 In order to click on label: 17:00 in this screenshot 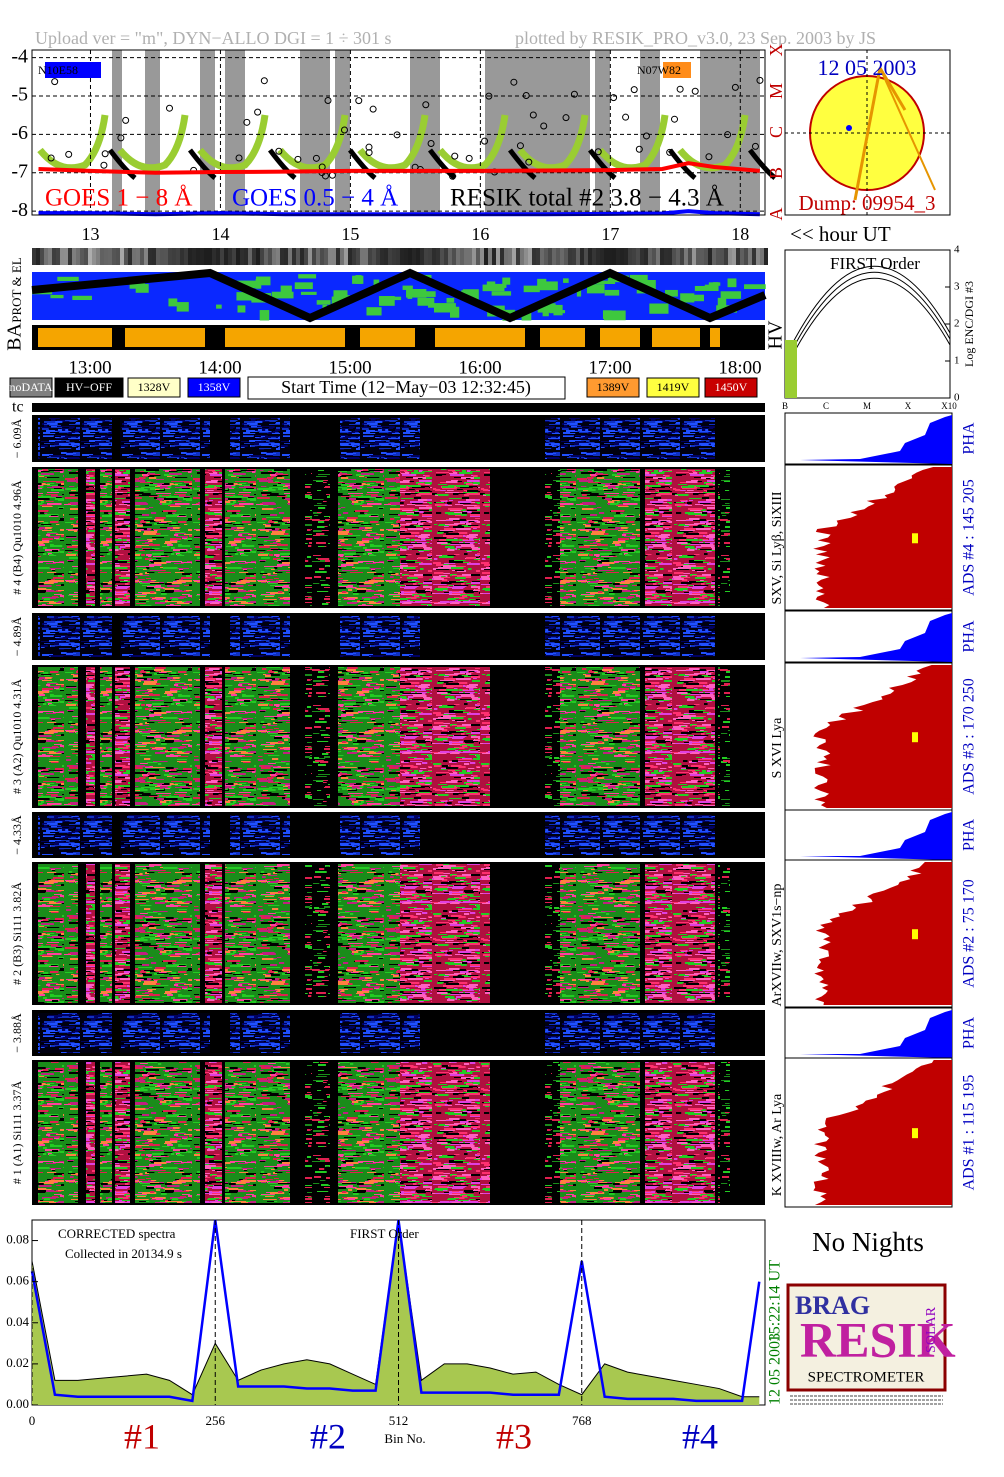, I will do `click(609, 367)`.